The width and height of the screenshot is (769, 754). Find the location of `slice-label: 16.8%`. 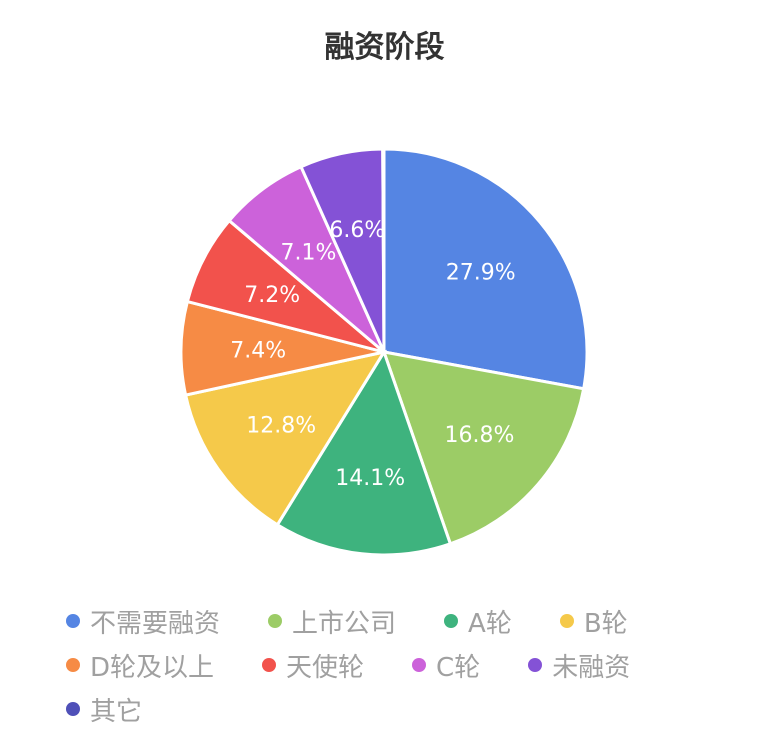

slice-label: 16.8% is located at coordinates (480, 435).